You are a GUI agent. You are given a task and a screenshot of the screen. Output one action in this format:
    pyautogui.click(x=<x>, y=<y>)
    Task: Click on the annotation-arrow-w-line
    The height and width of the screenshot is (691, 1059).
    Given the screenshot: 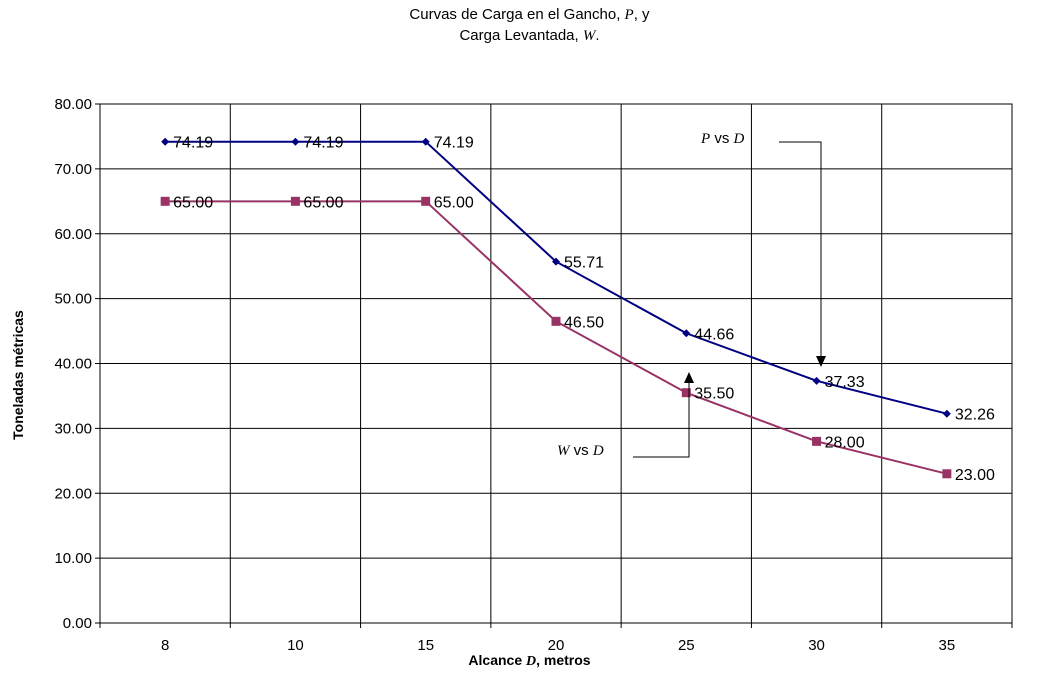 What is the action you would take?
    pyautogui.click(x=661, y=420)
    